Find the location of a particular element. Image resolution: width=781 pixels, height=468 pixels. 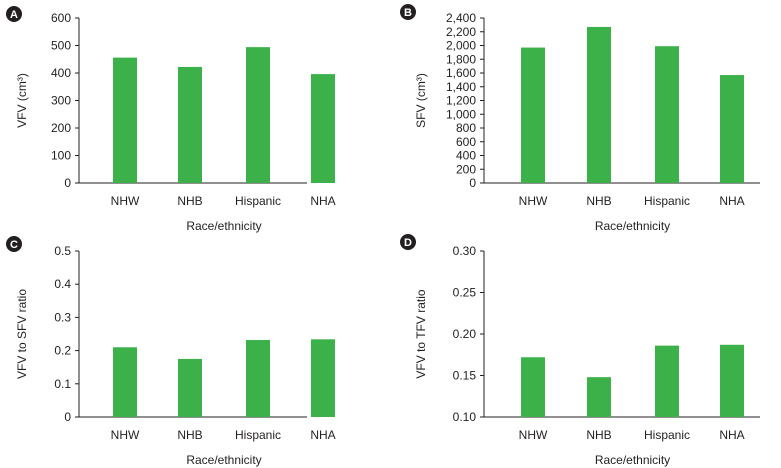

panel-a-x-tick-label: NHW is located at coordinates (125, 201).